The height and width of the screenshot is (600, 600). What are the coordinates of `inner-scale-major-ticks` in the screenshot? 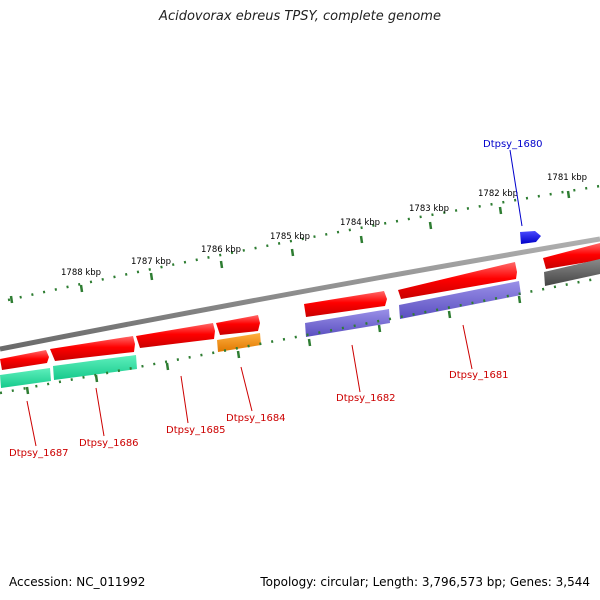 It's located at (273, 345).